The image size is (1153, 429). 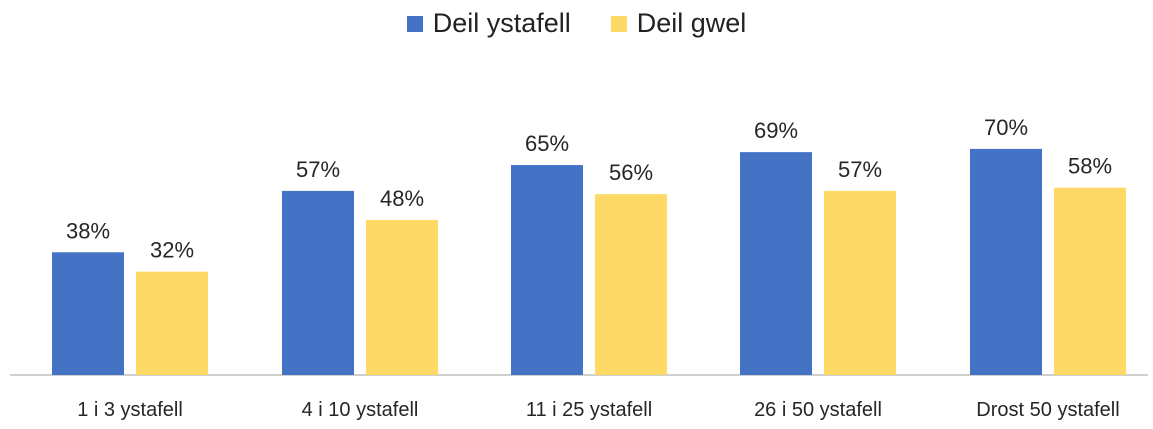 I want to click on x-tick-label-5: Drost 50 ystafell, so click(x=1047, y=410).